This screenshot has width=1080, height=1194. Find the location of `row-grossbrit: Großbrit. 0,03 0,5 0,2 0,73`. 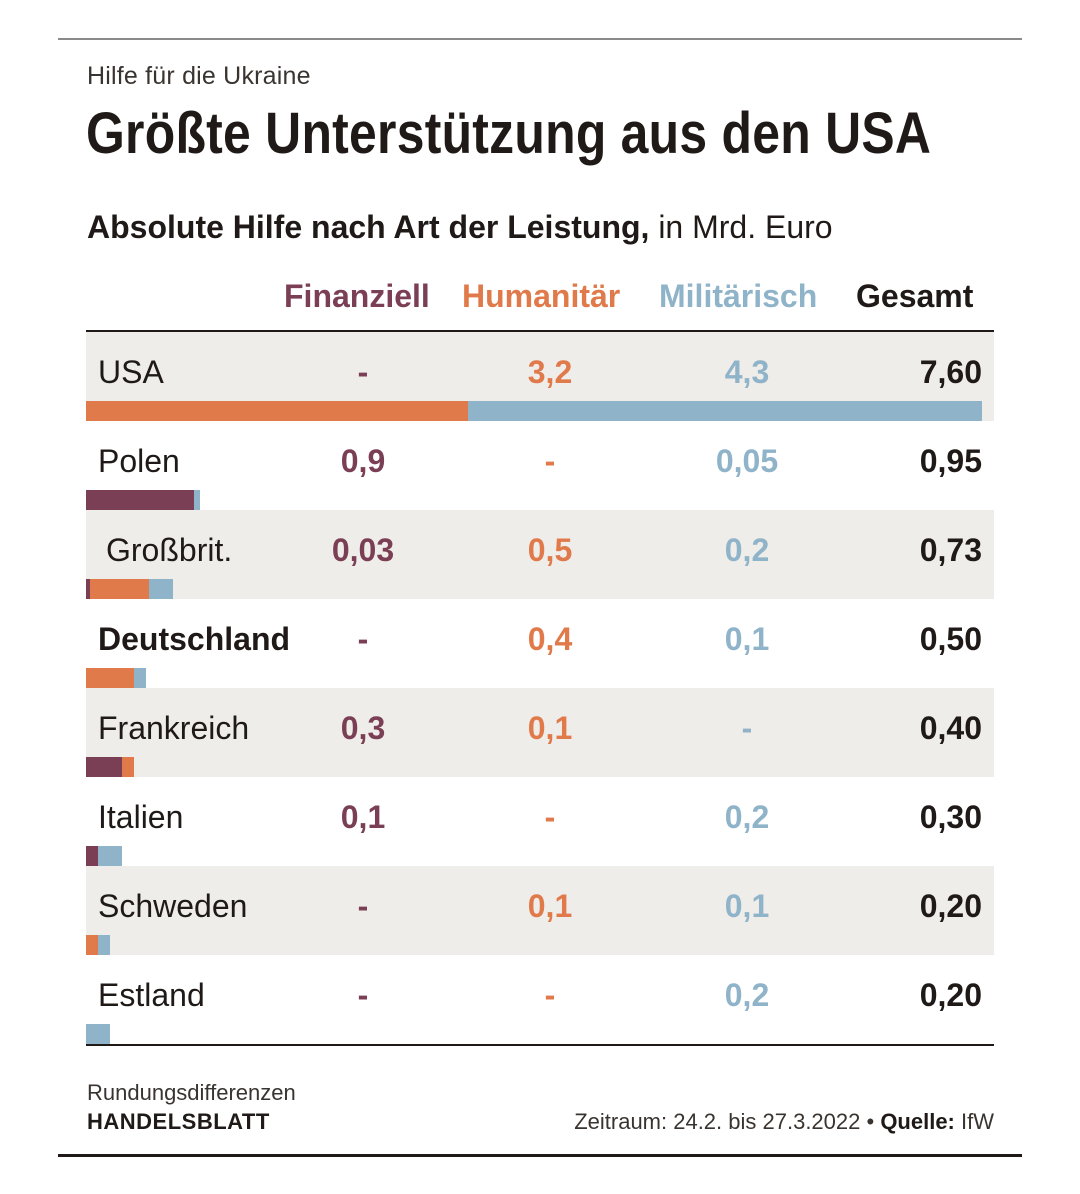

row-grossbrit: Großbrit. 0,03 0,5 0,2 0,73 is located at coordinates (540, 554).